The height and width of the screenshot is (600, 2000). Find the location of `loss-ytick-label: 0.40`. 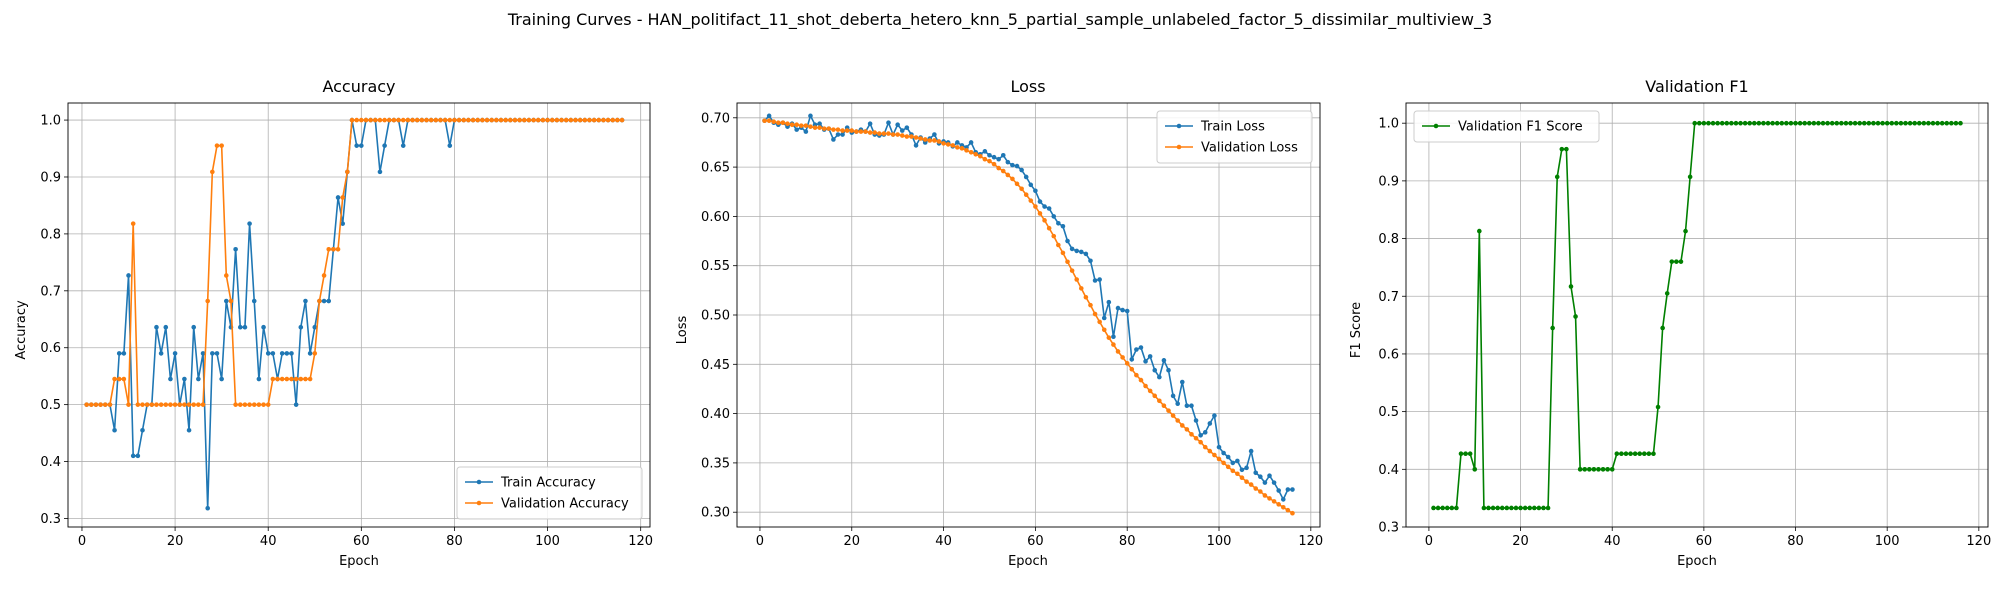

loss-ytick-label: 0.40 is located at coordinates (715, 414).